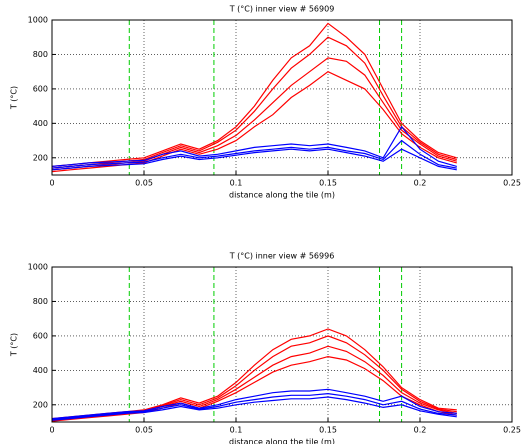 The image size is (521, 444). What do you see at coordinates (282, 256) in the screenshot?
I see `chart-title: T (°C) inner view # 56996` at bounding box center [282, 256].